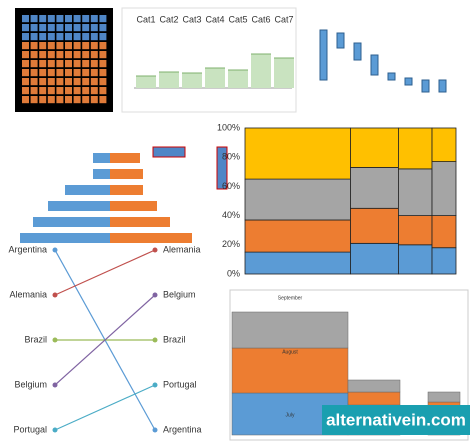 This screenshot has width=474, height=443. What do you see at coordinates (231, 186) in the screenshot?
I see `y-tick-label: 60%` at bounding box center [231, 186].